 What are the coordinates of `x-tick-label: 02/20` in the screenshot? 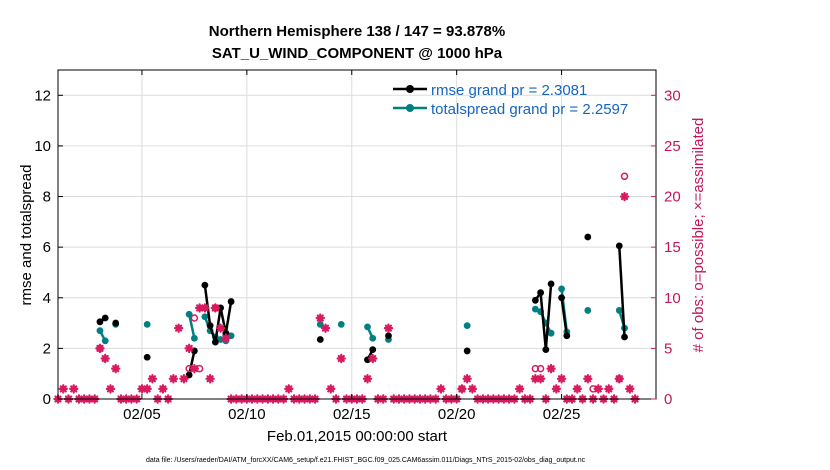 It's located at (457, 414).